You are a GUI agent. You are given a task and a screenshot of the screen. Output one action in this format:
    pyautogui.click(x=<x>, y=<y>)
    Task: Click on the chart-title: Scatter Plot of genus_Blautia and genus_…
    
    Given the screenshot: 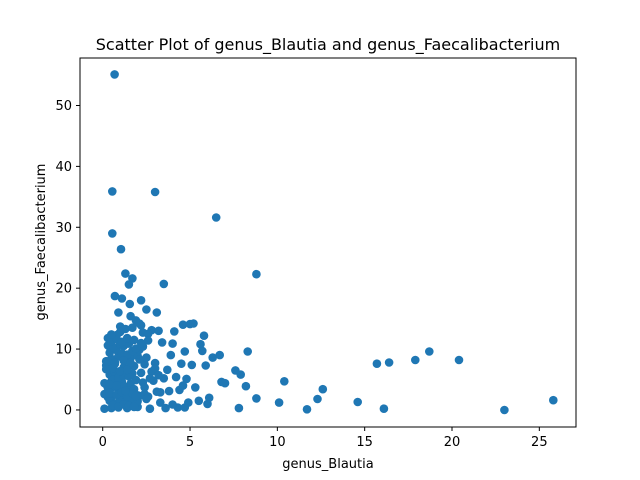 What is the action you would take?
    pyautogui.click(x=328, y=45)
    